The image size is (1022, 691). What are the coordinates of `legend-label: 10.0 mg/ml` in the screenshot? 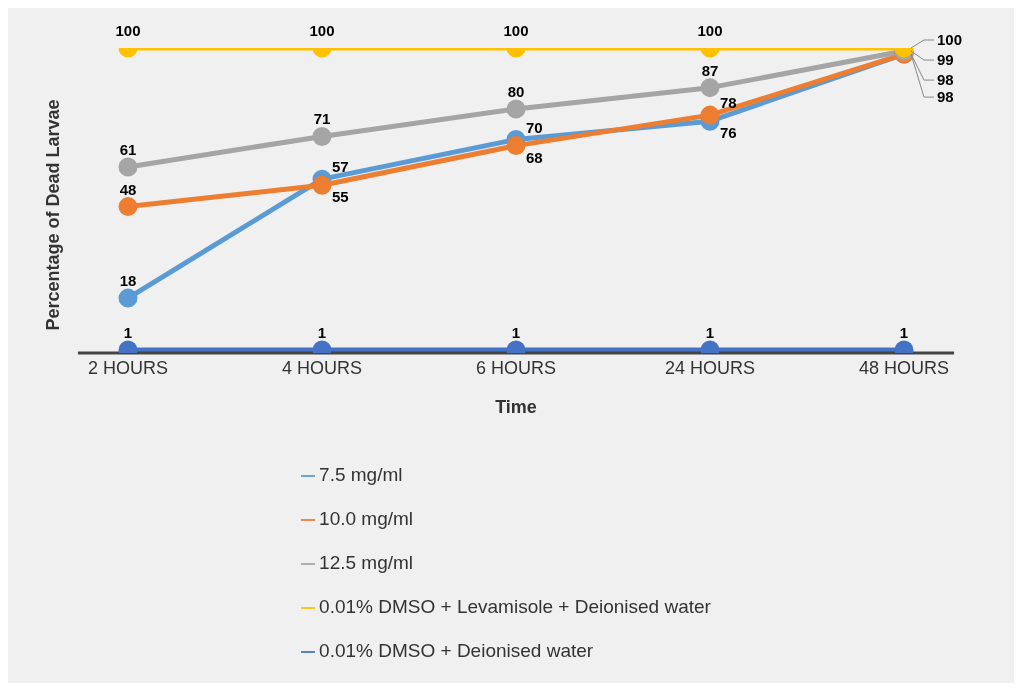 It's located at (366, 518).